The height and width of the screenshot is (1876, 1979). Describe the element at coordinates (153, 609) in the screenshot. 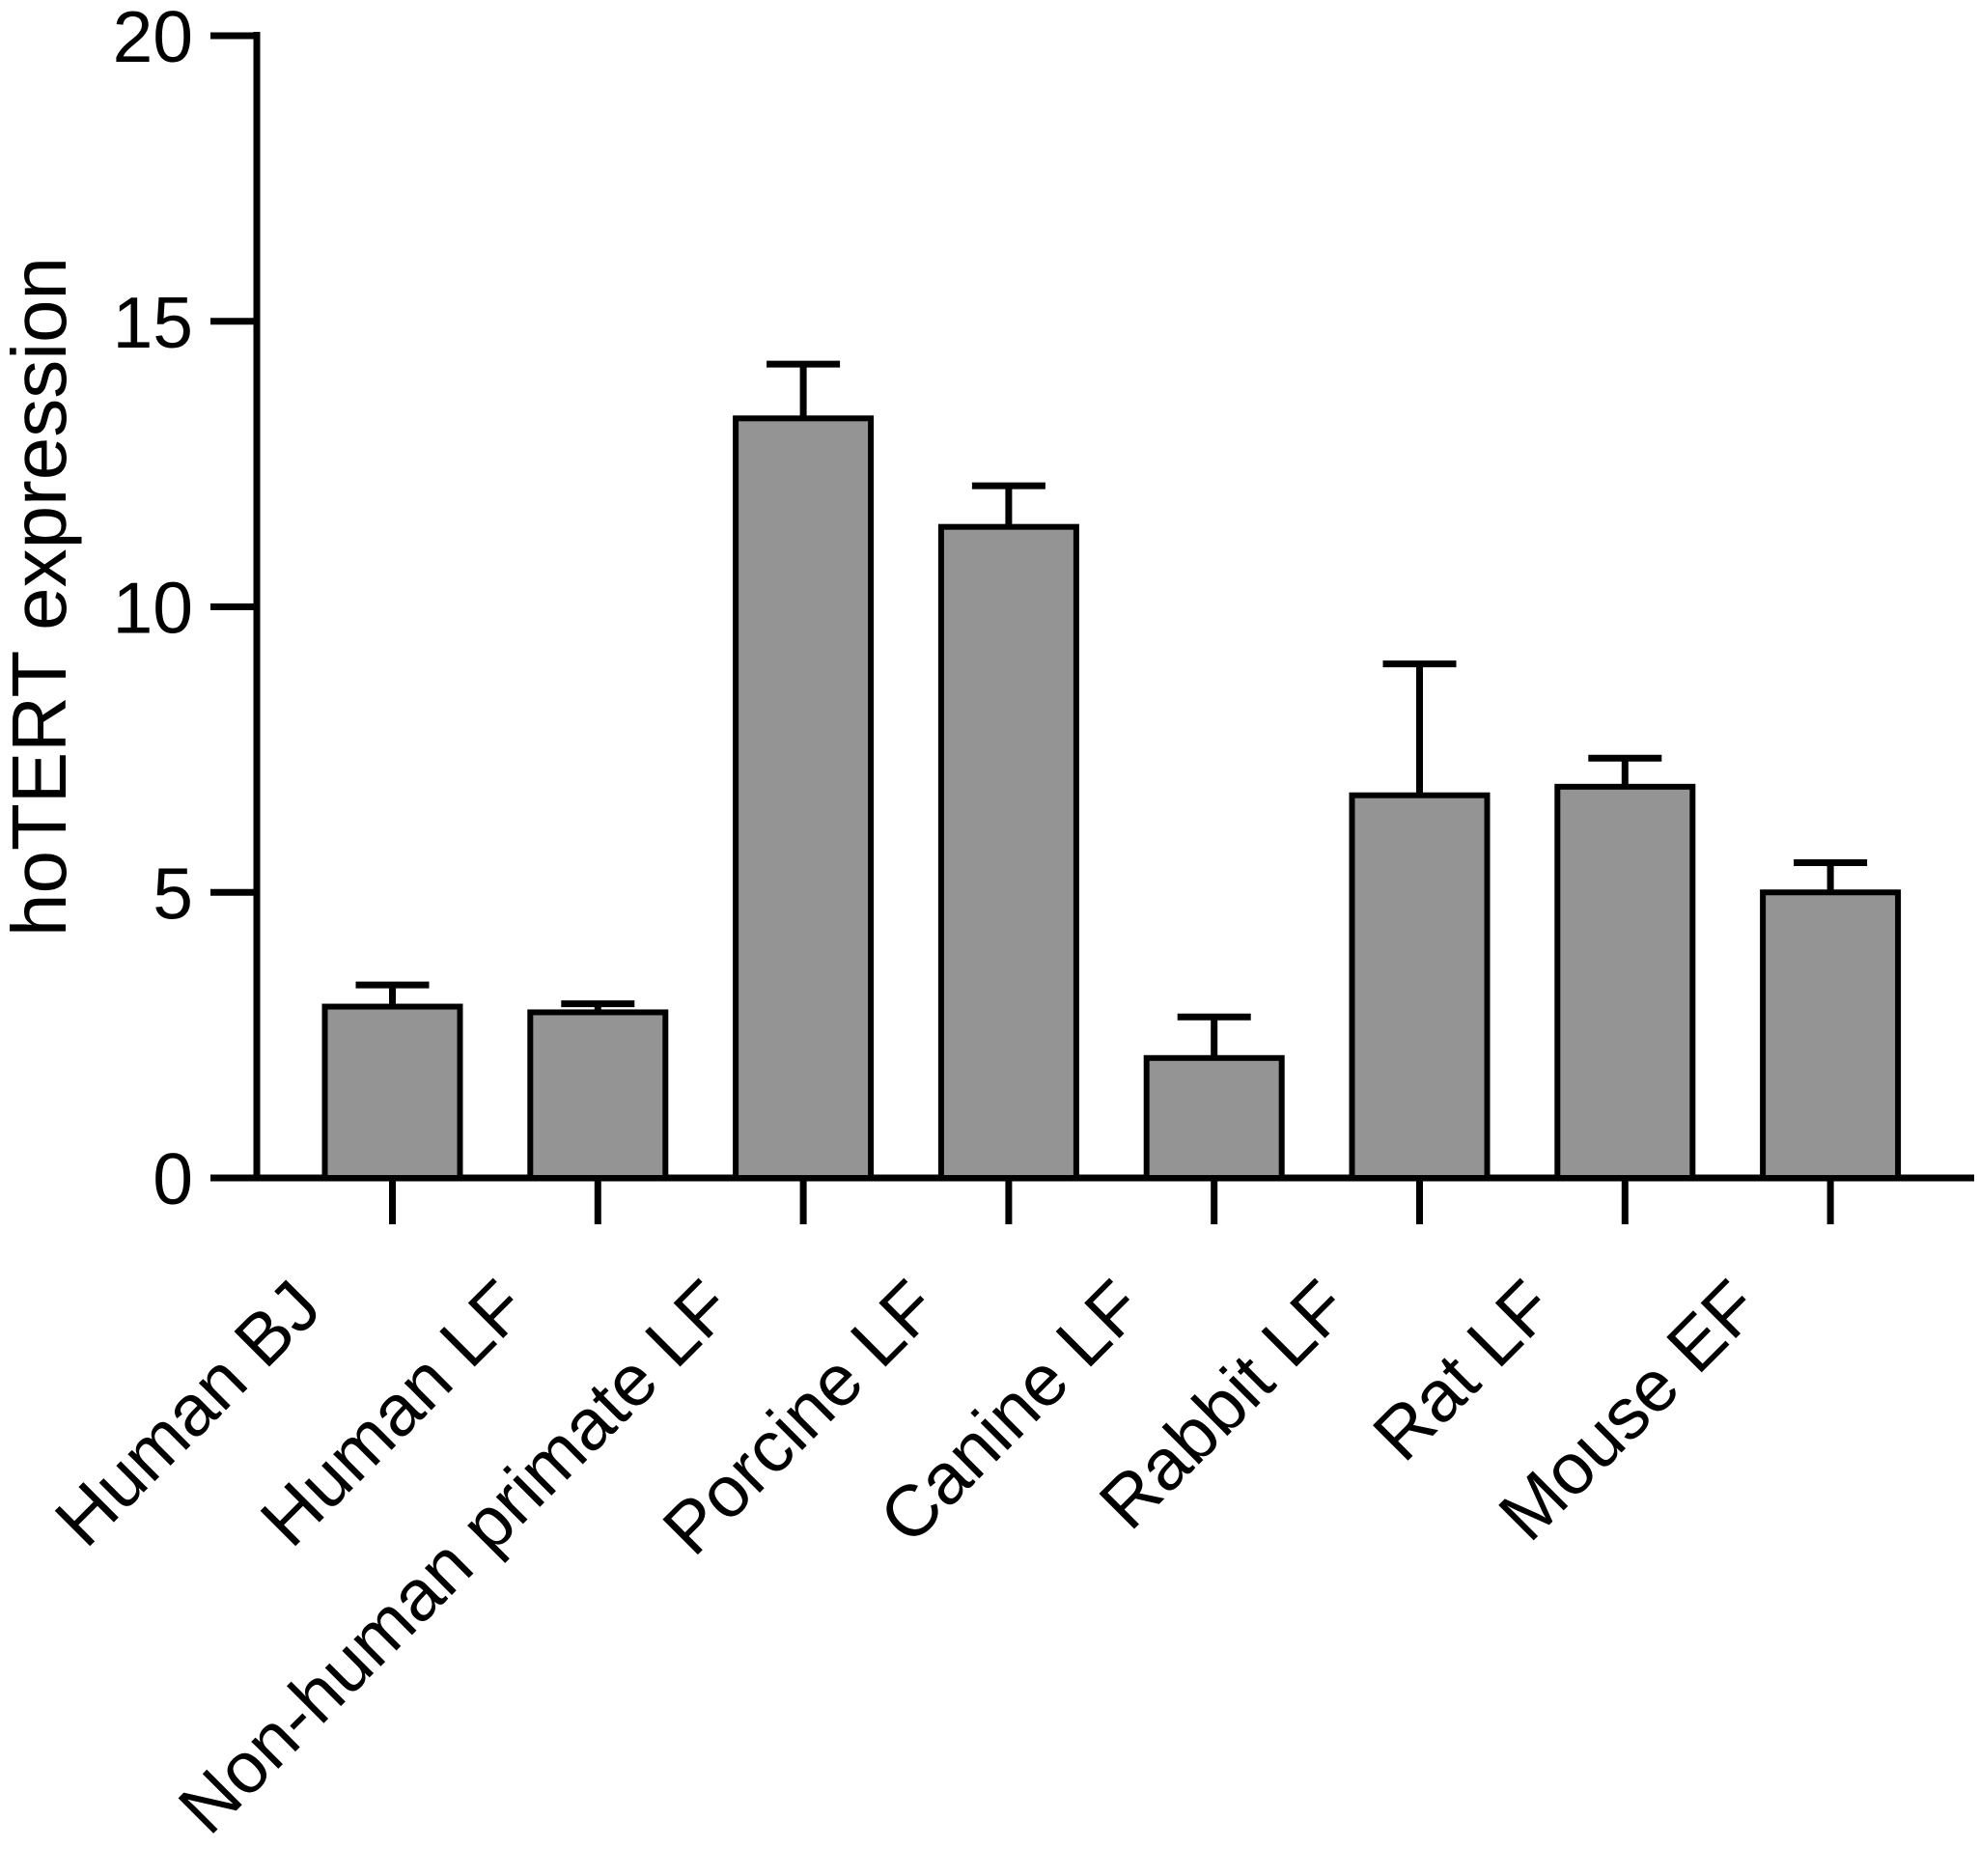

I see `y-tick-label: 10` at that location.